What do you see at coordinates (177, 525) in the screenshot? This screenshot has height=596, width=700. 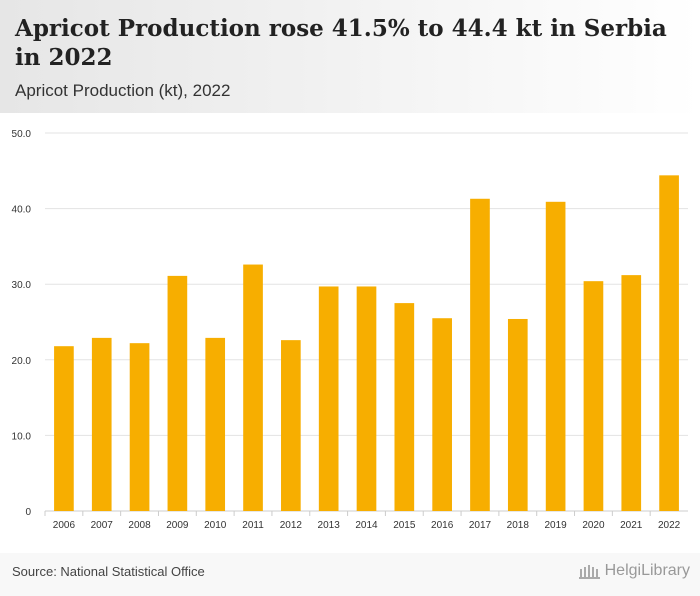 I see `x-tick-label: 2009` at bounding box center [177, 525].